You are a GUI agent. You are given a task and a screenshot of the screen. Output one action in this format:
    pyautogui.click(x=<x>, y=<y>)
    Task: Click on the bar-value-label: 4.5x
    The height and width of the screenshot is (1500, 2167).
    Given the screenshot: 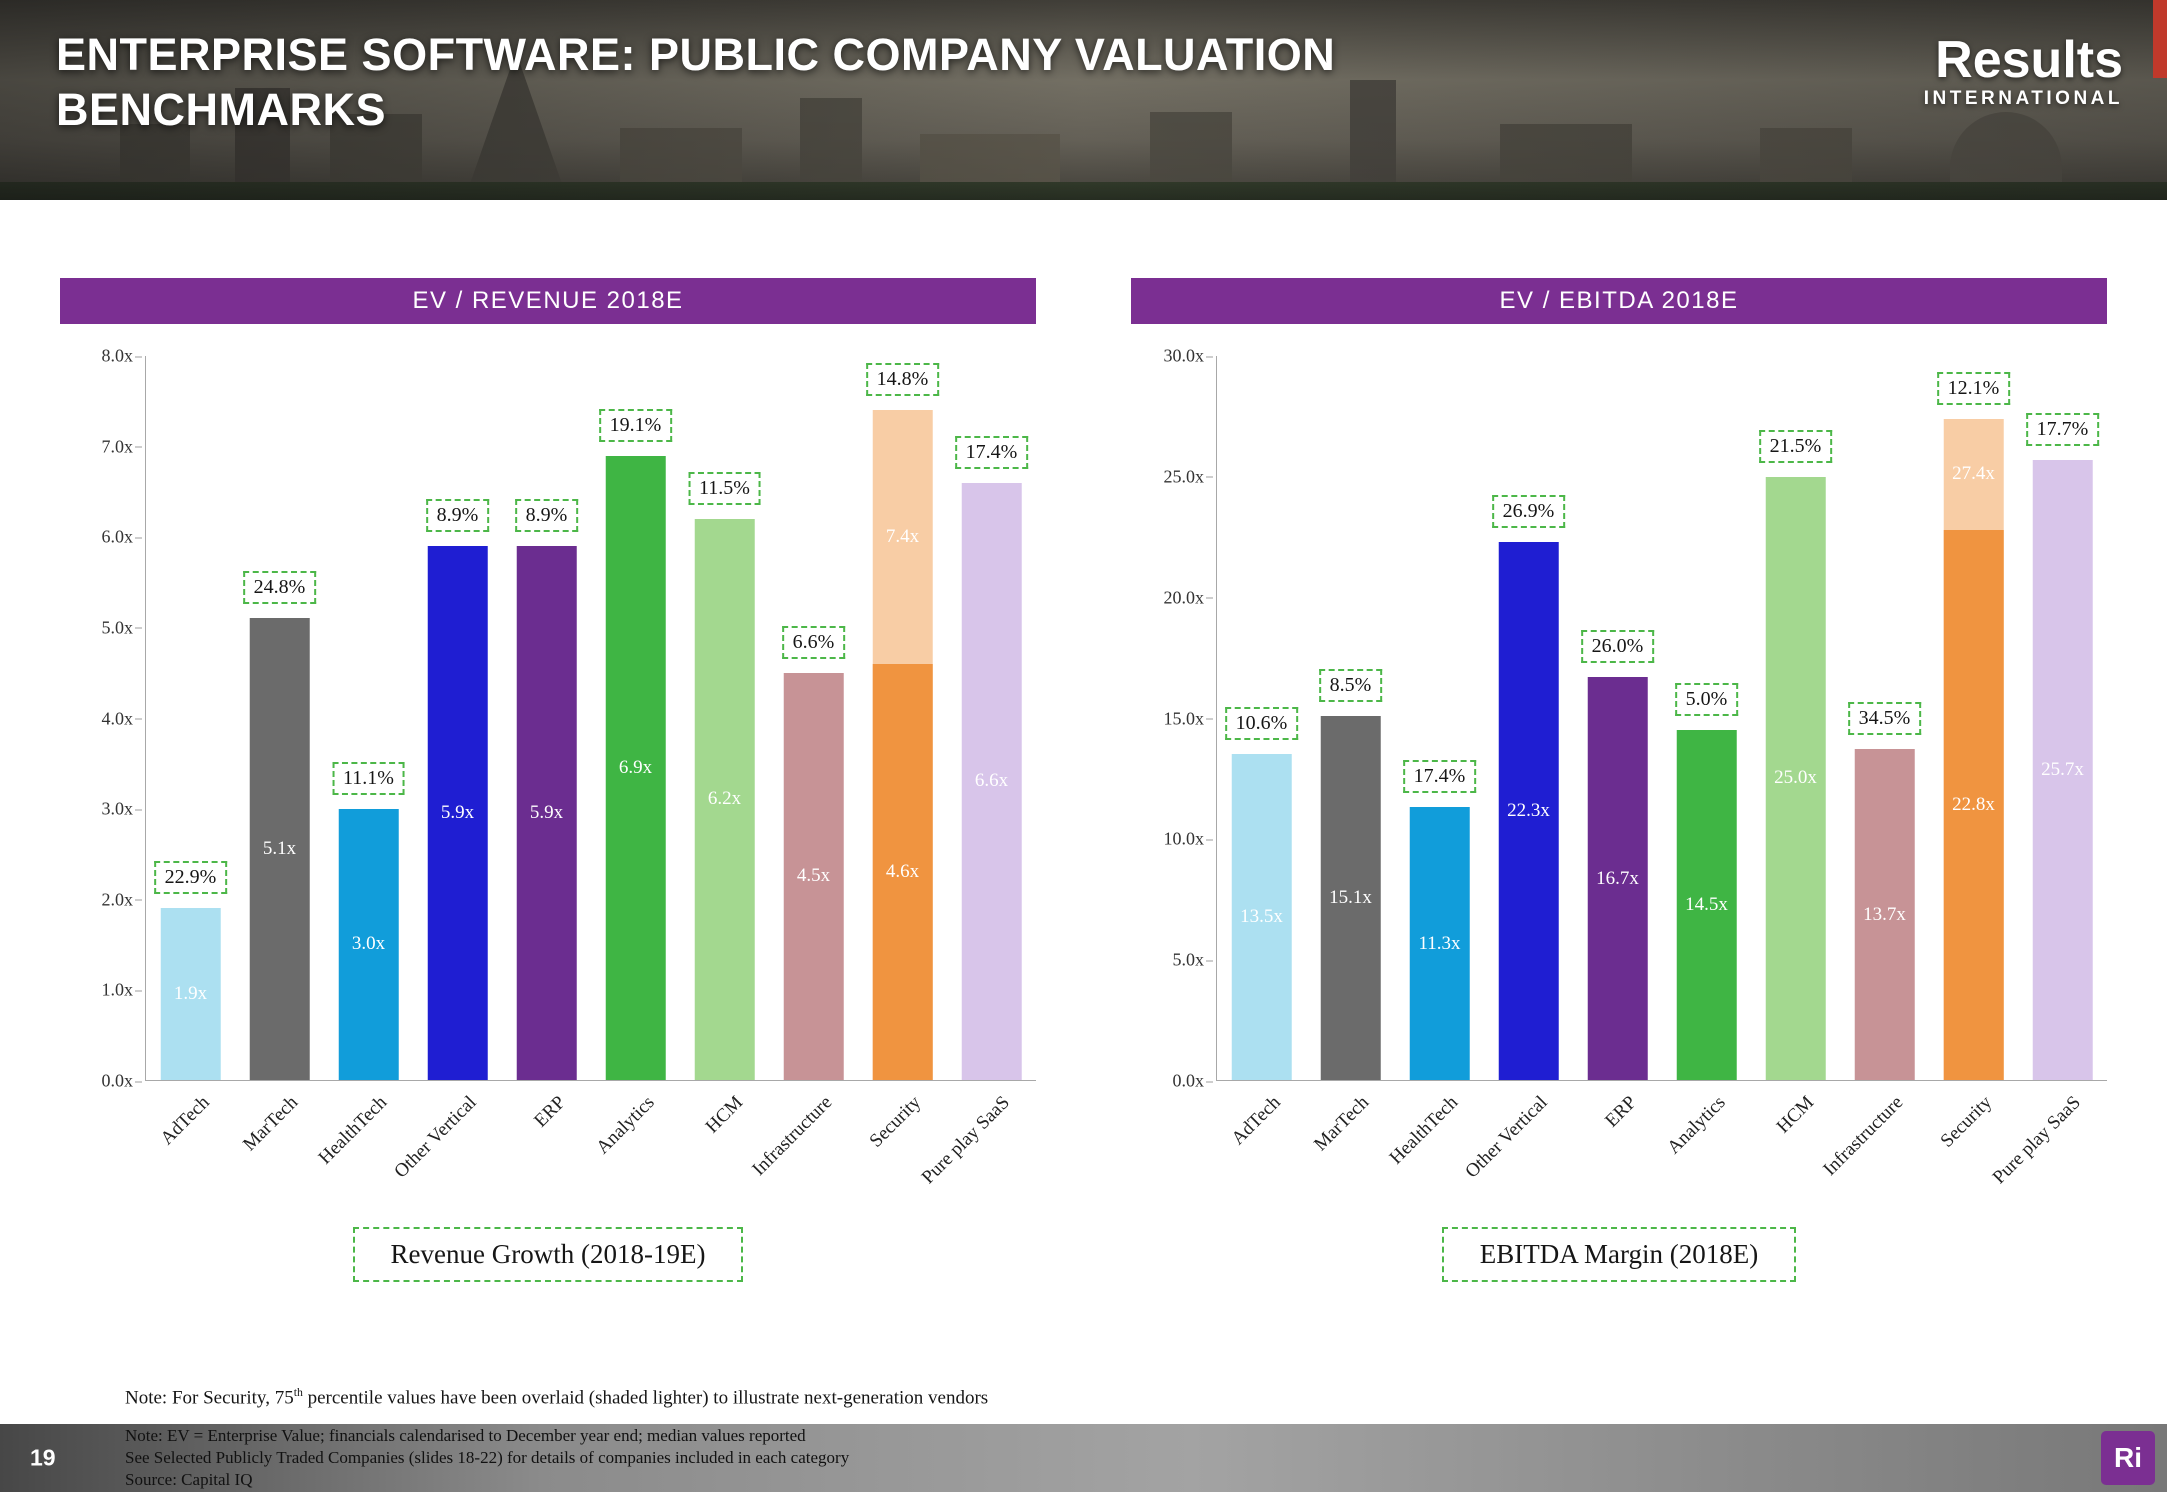 What is the action you would take?
    pyautogui.click(x=813, y=876)
    